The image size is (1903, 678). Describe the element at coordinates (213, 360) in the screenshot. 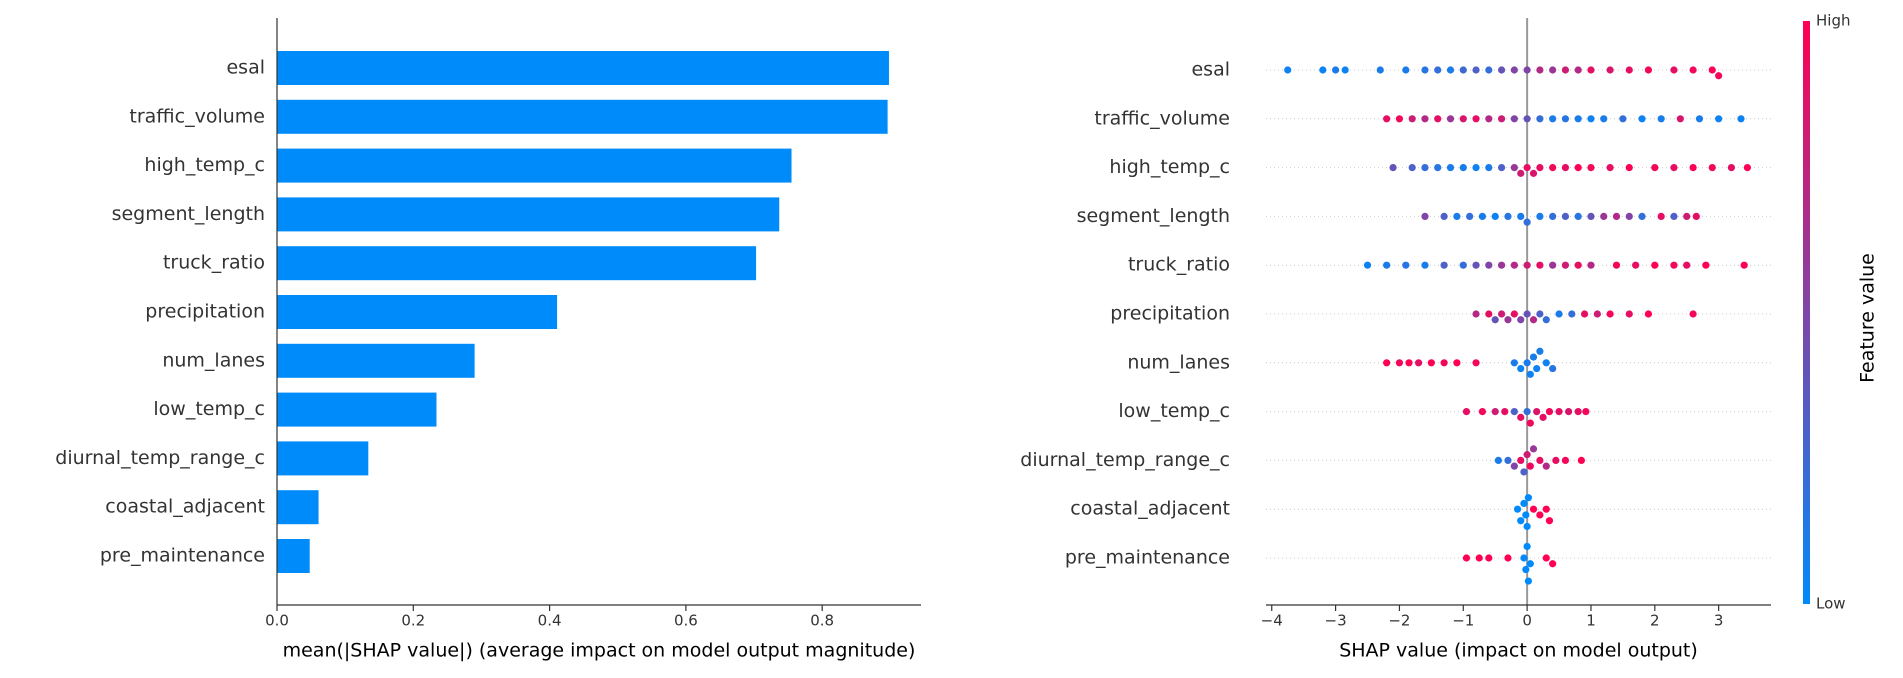

I see `y-tick-label: num_lanes` at that location.